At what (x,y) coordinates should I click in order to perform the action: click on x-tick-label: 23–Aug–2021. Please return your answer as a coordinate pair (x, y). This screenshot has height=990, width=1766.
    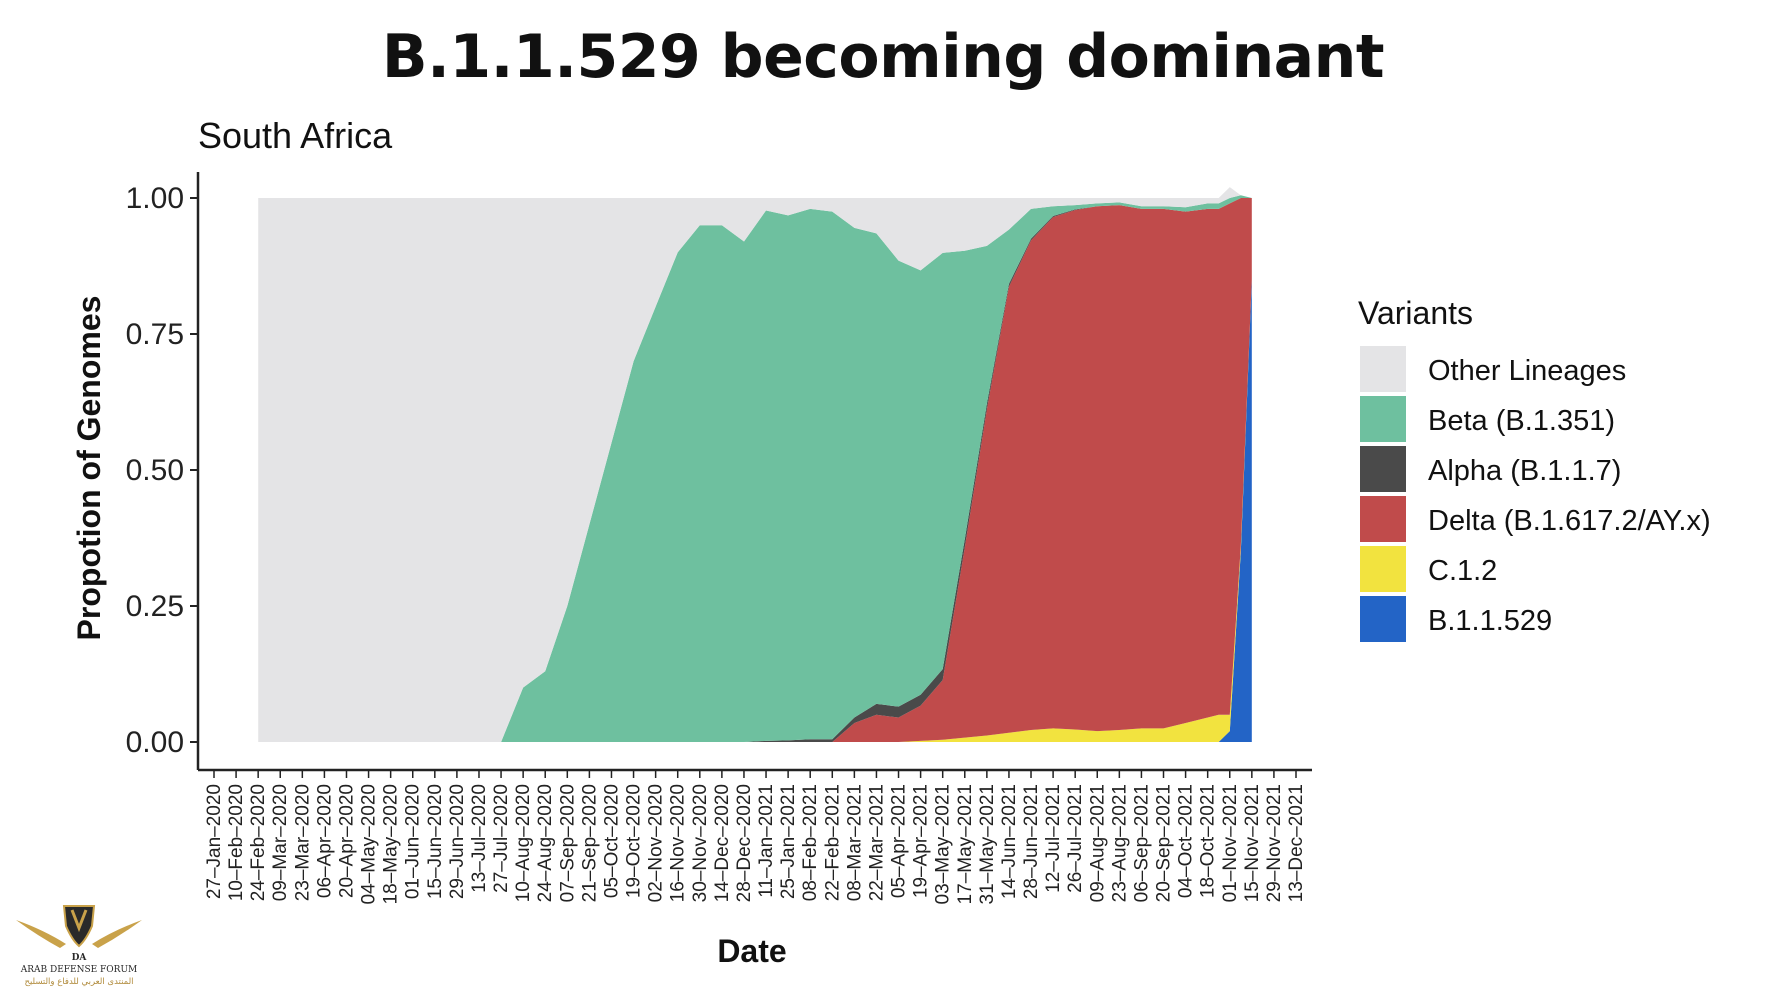
    Looking at the image, I should click on (1119, 843).